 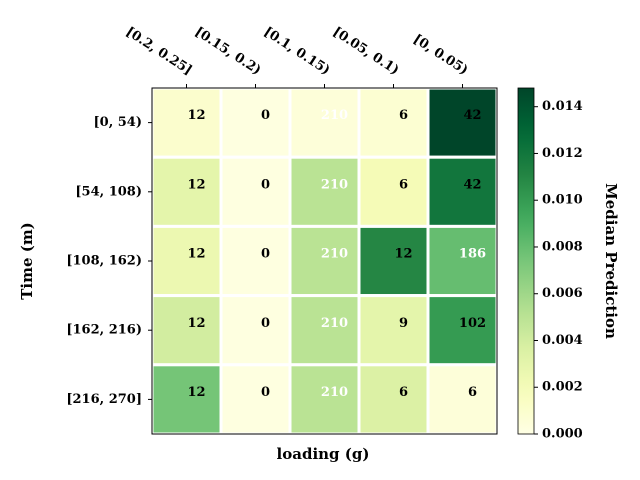 I want to click on colorbar-tick-label: 0.008, so click(x=562, y=246).